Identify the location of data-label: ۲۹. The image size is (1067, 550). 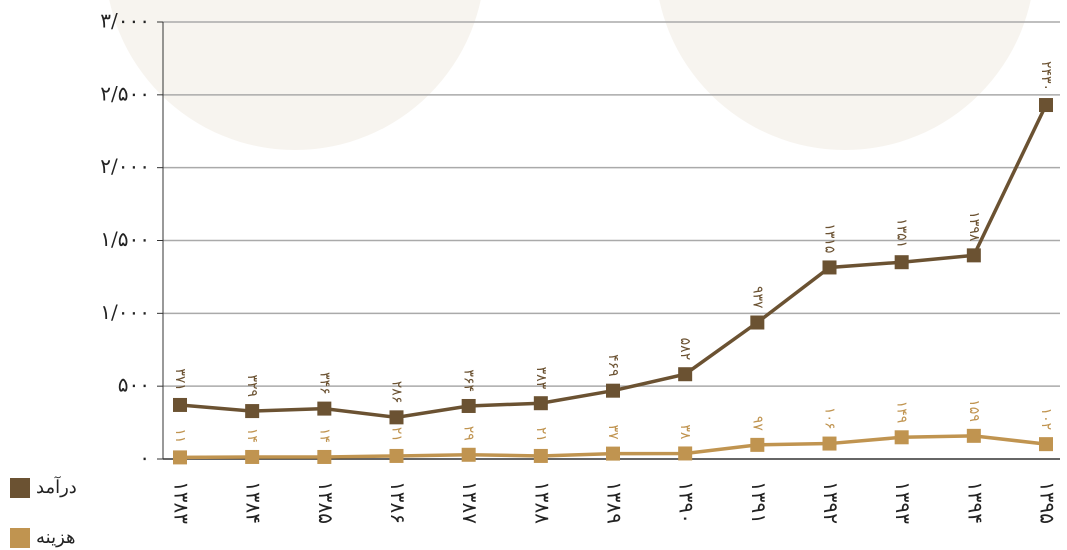
(469, 433).